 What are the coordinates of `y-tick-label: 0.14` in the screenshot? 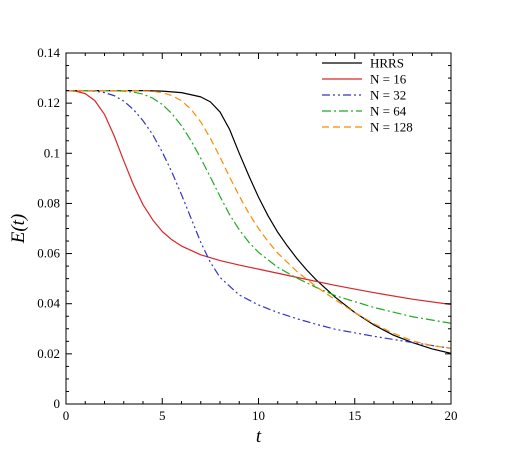 It's located at (48, 52).